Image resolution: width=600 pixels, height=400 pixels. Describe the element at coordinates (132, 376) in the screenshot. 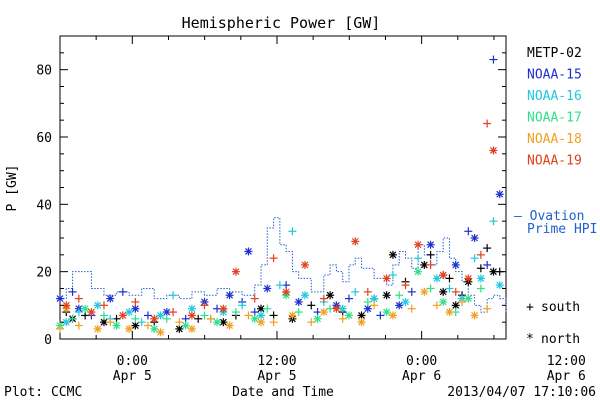

I see `x-tick-label-date: Apr 5` at that location.